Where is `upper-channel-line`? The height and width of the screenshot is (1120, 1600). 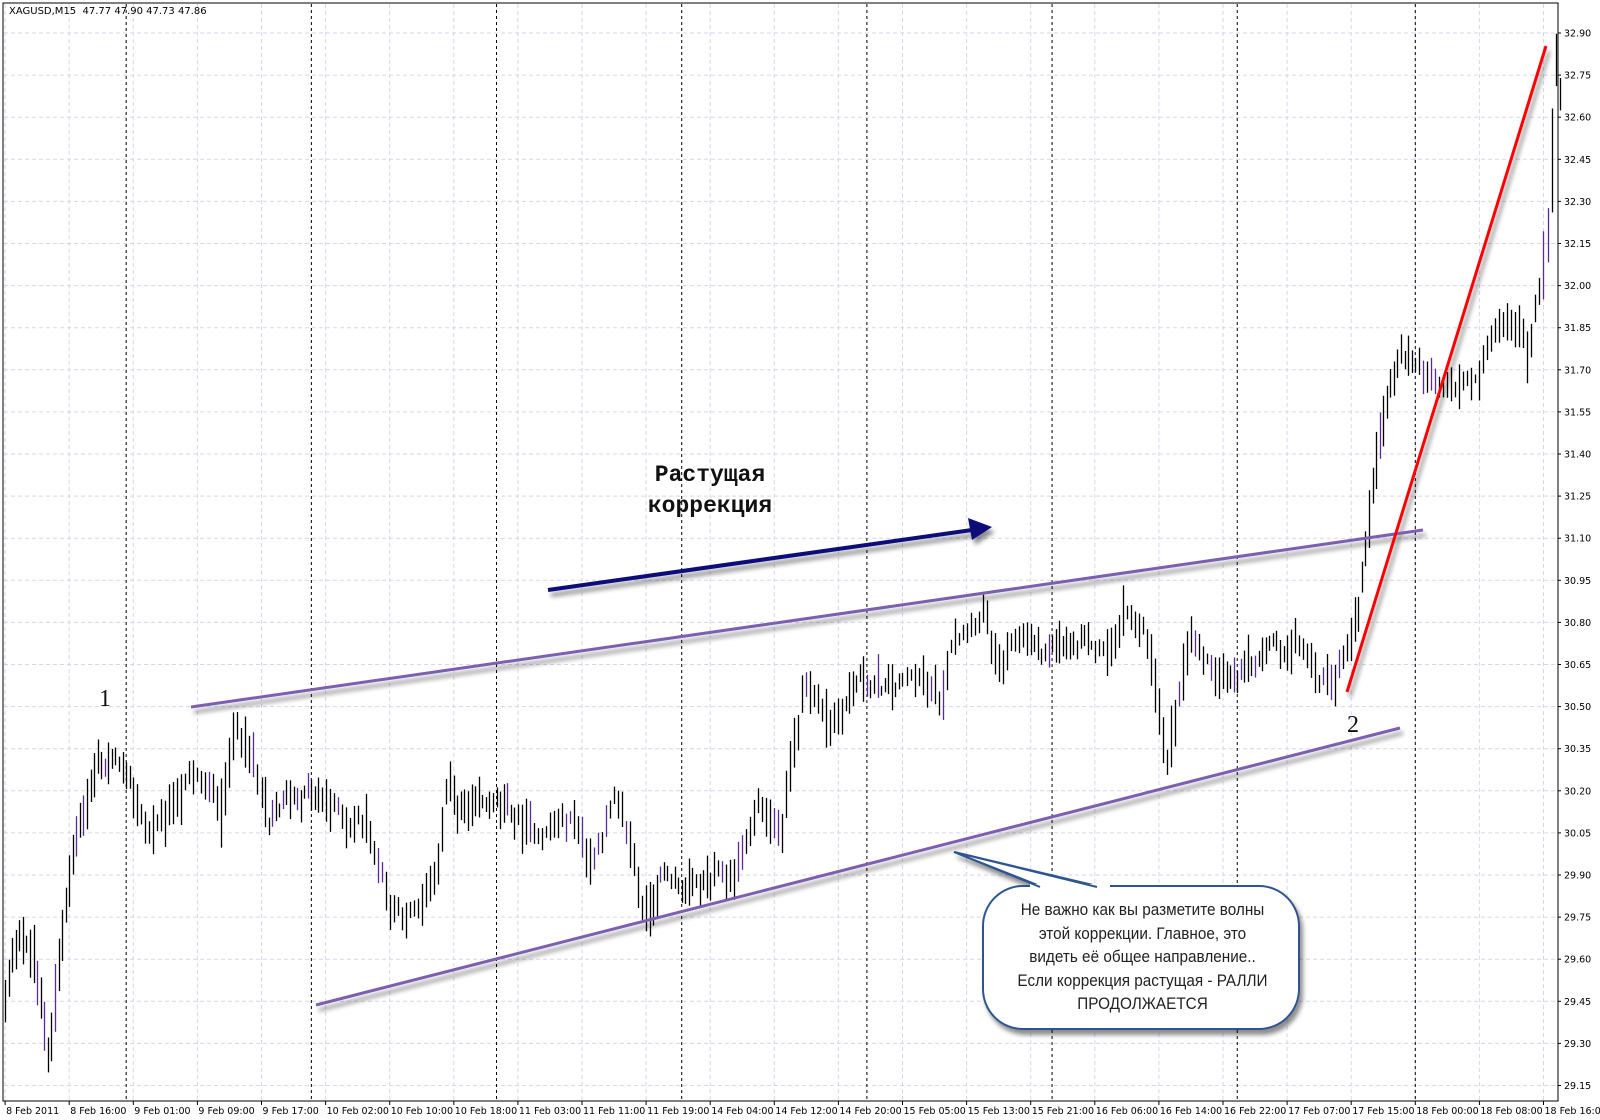 upper-channel-line is located at coordinates (807, 618).